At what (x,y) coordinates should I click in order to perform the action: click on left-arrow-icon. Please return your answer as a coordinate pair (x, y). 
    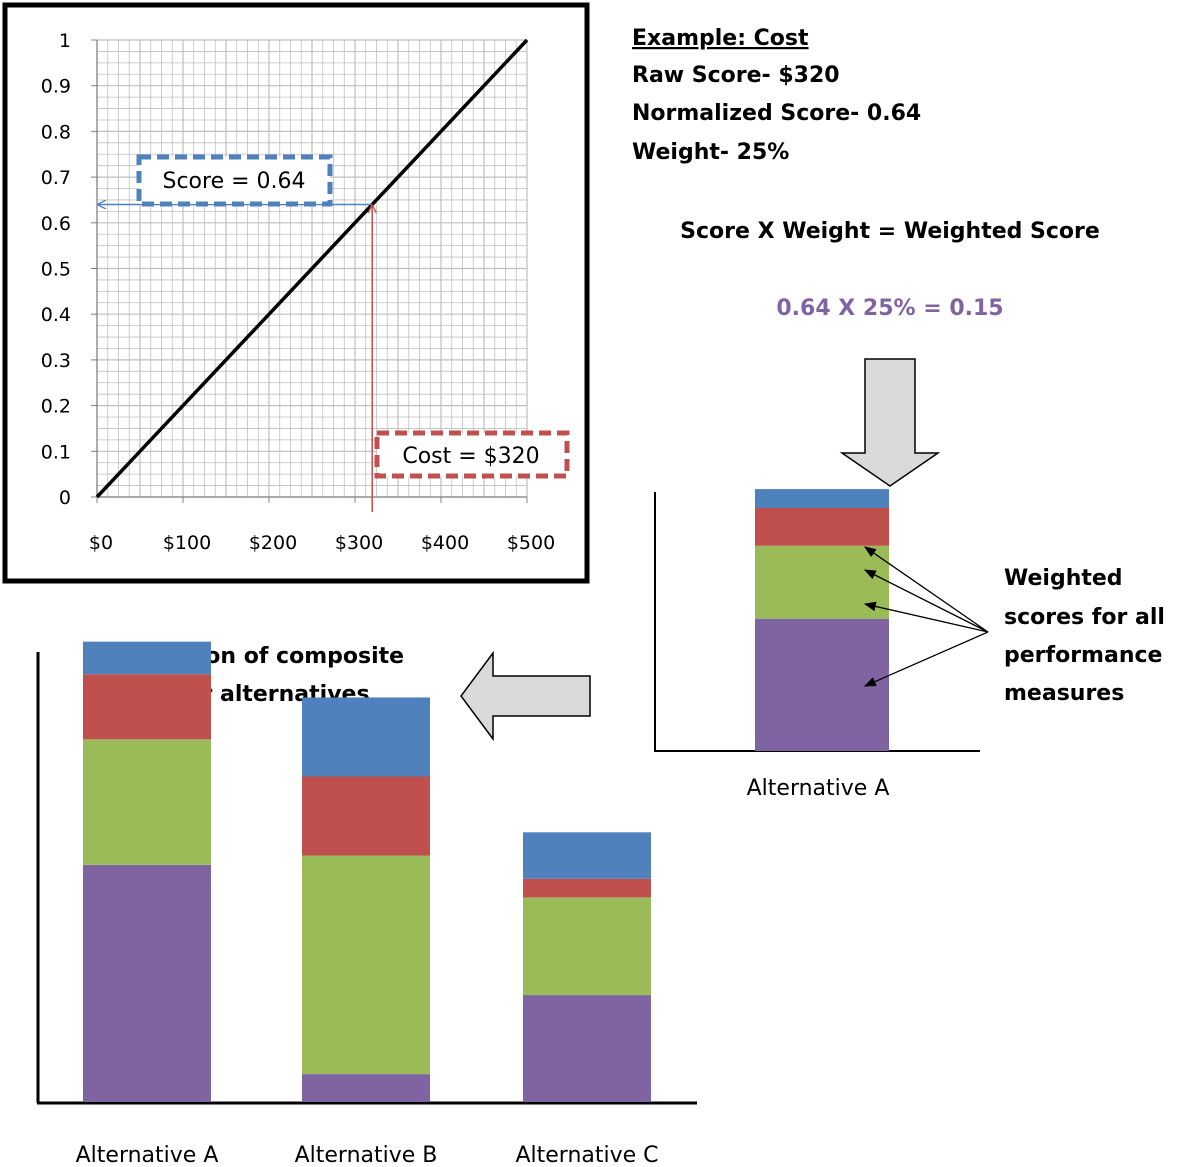
    Looking at the image, I should click on (525, 696).